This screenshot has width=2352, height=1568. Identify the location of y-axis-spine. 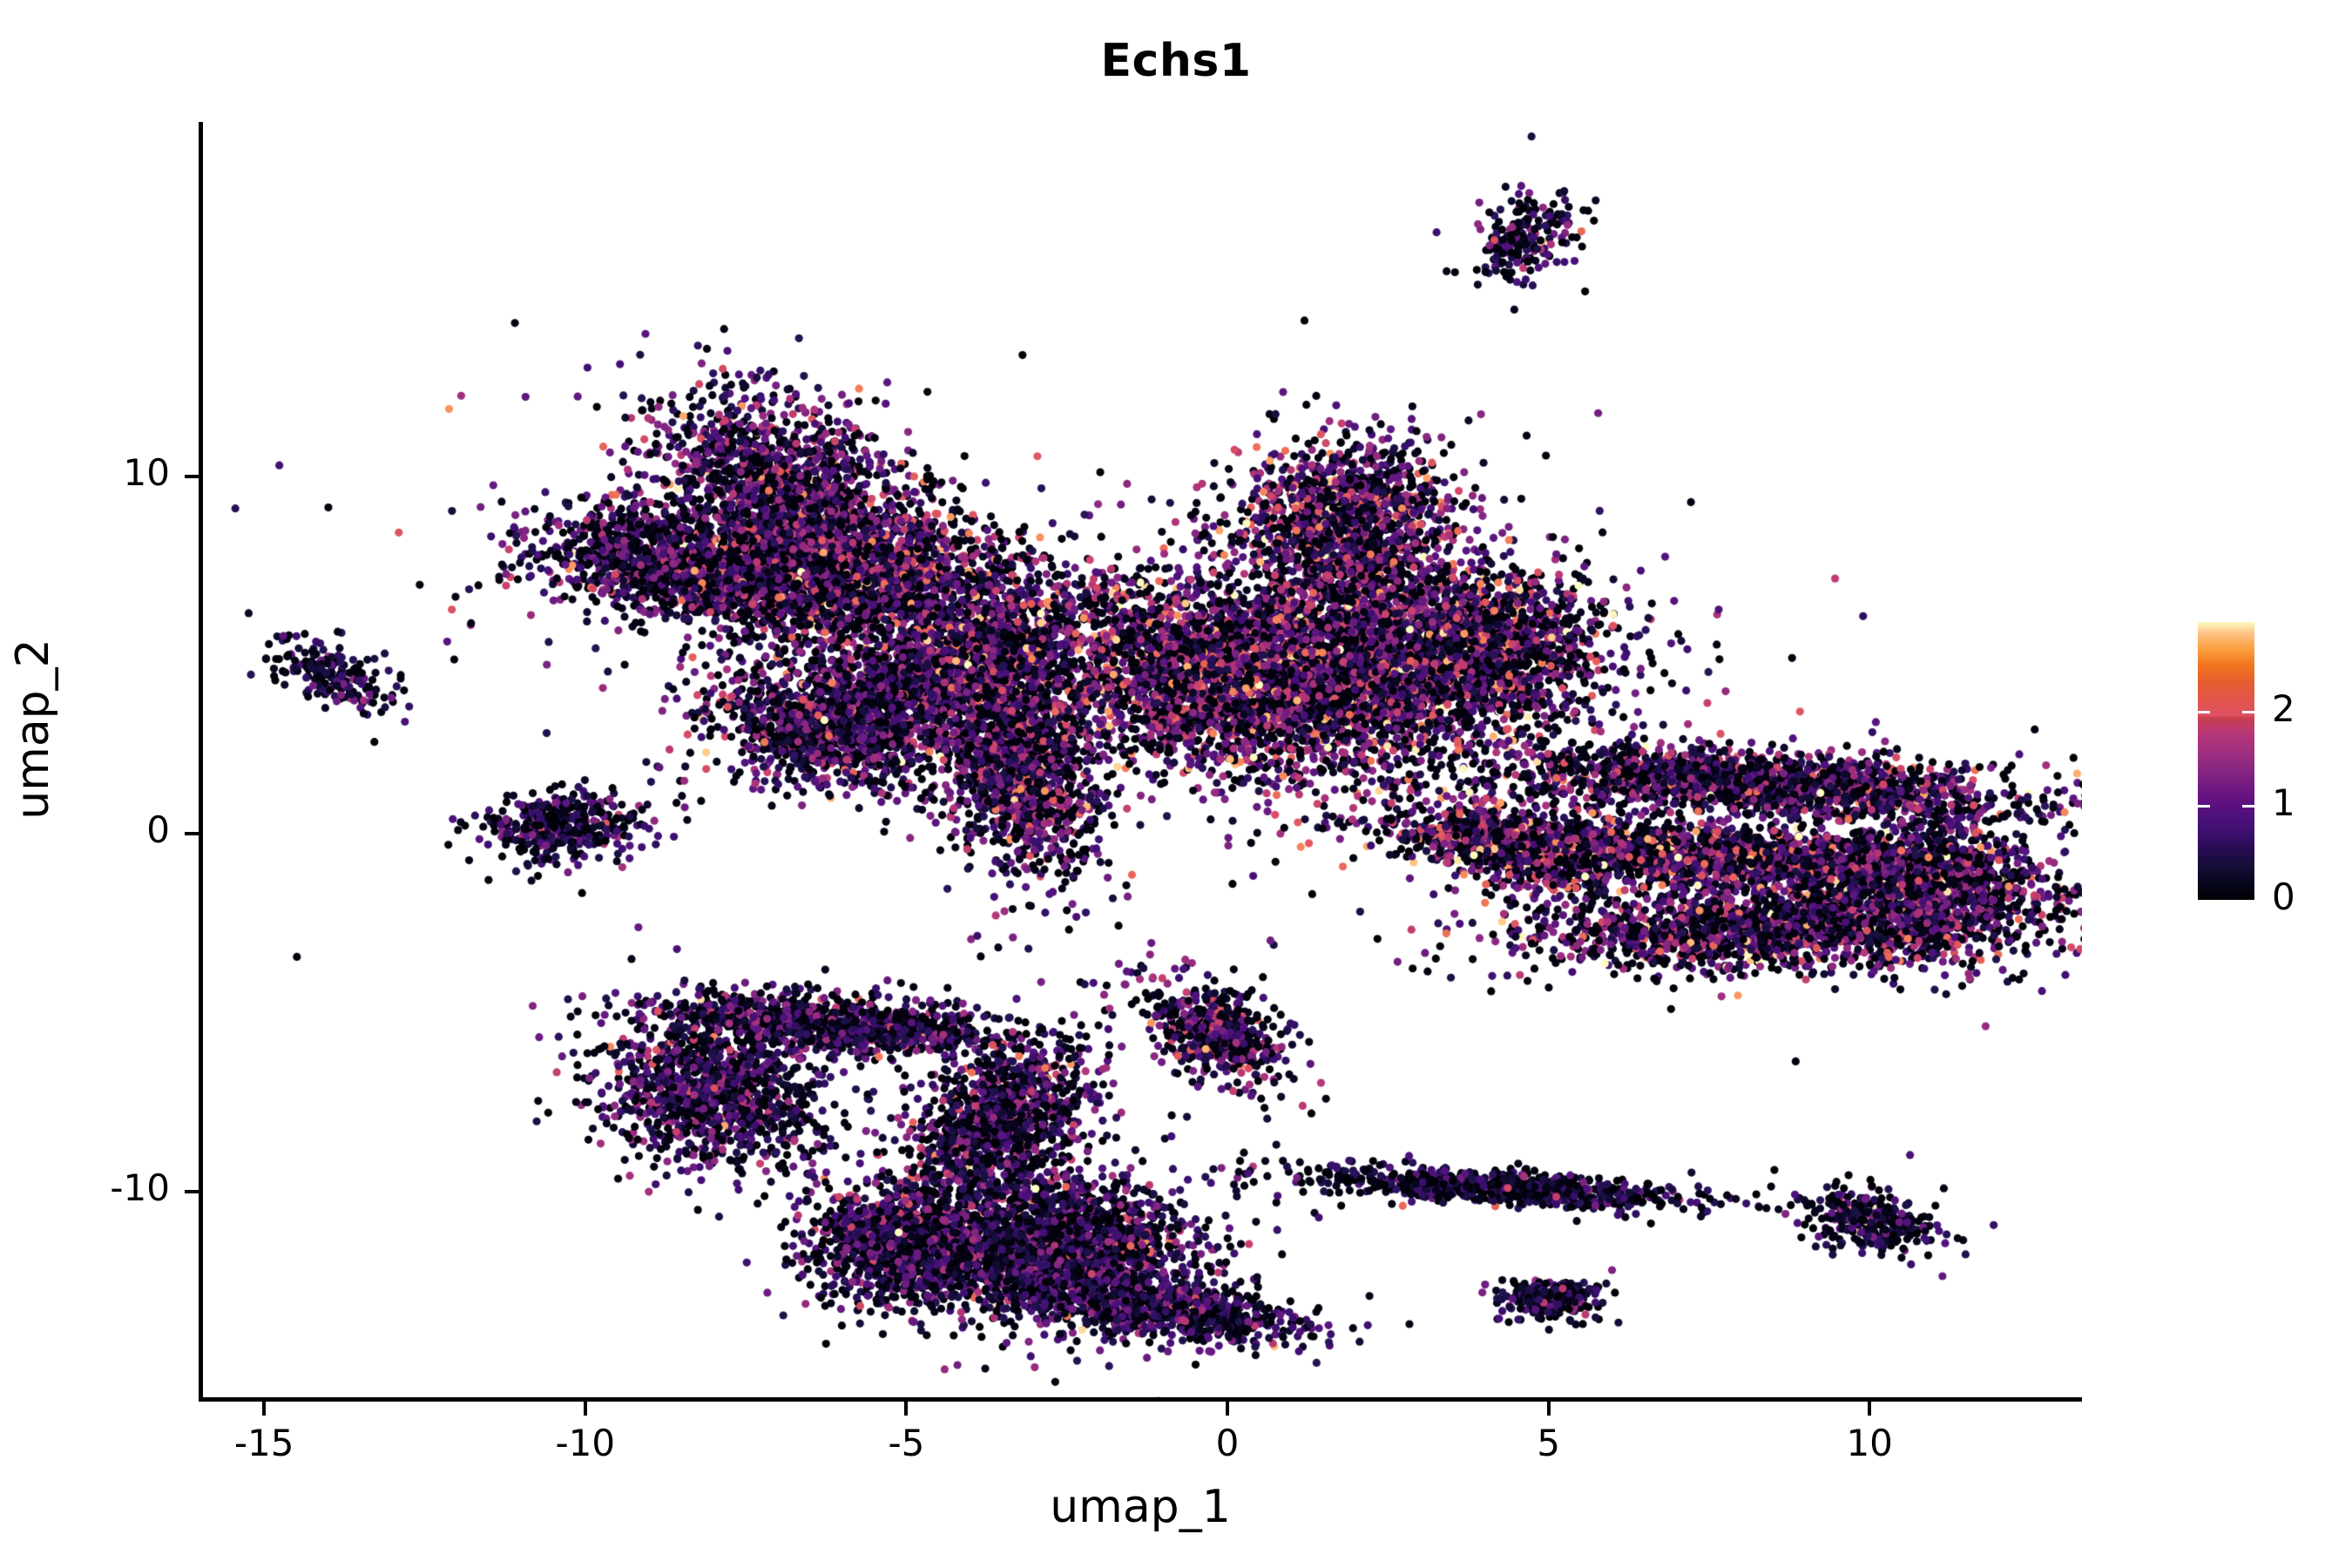
(201, 762).